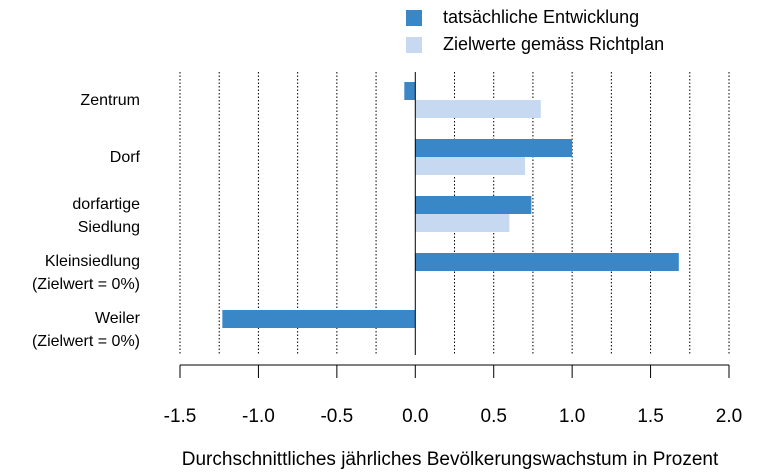 This screenshot has width=776, height=476. I want to click on category-label: Weiler (Zielwert = 0%), so click(86, 330).